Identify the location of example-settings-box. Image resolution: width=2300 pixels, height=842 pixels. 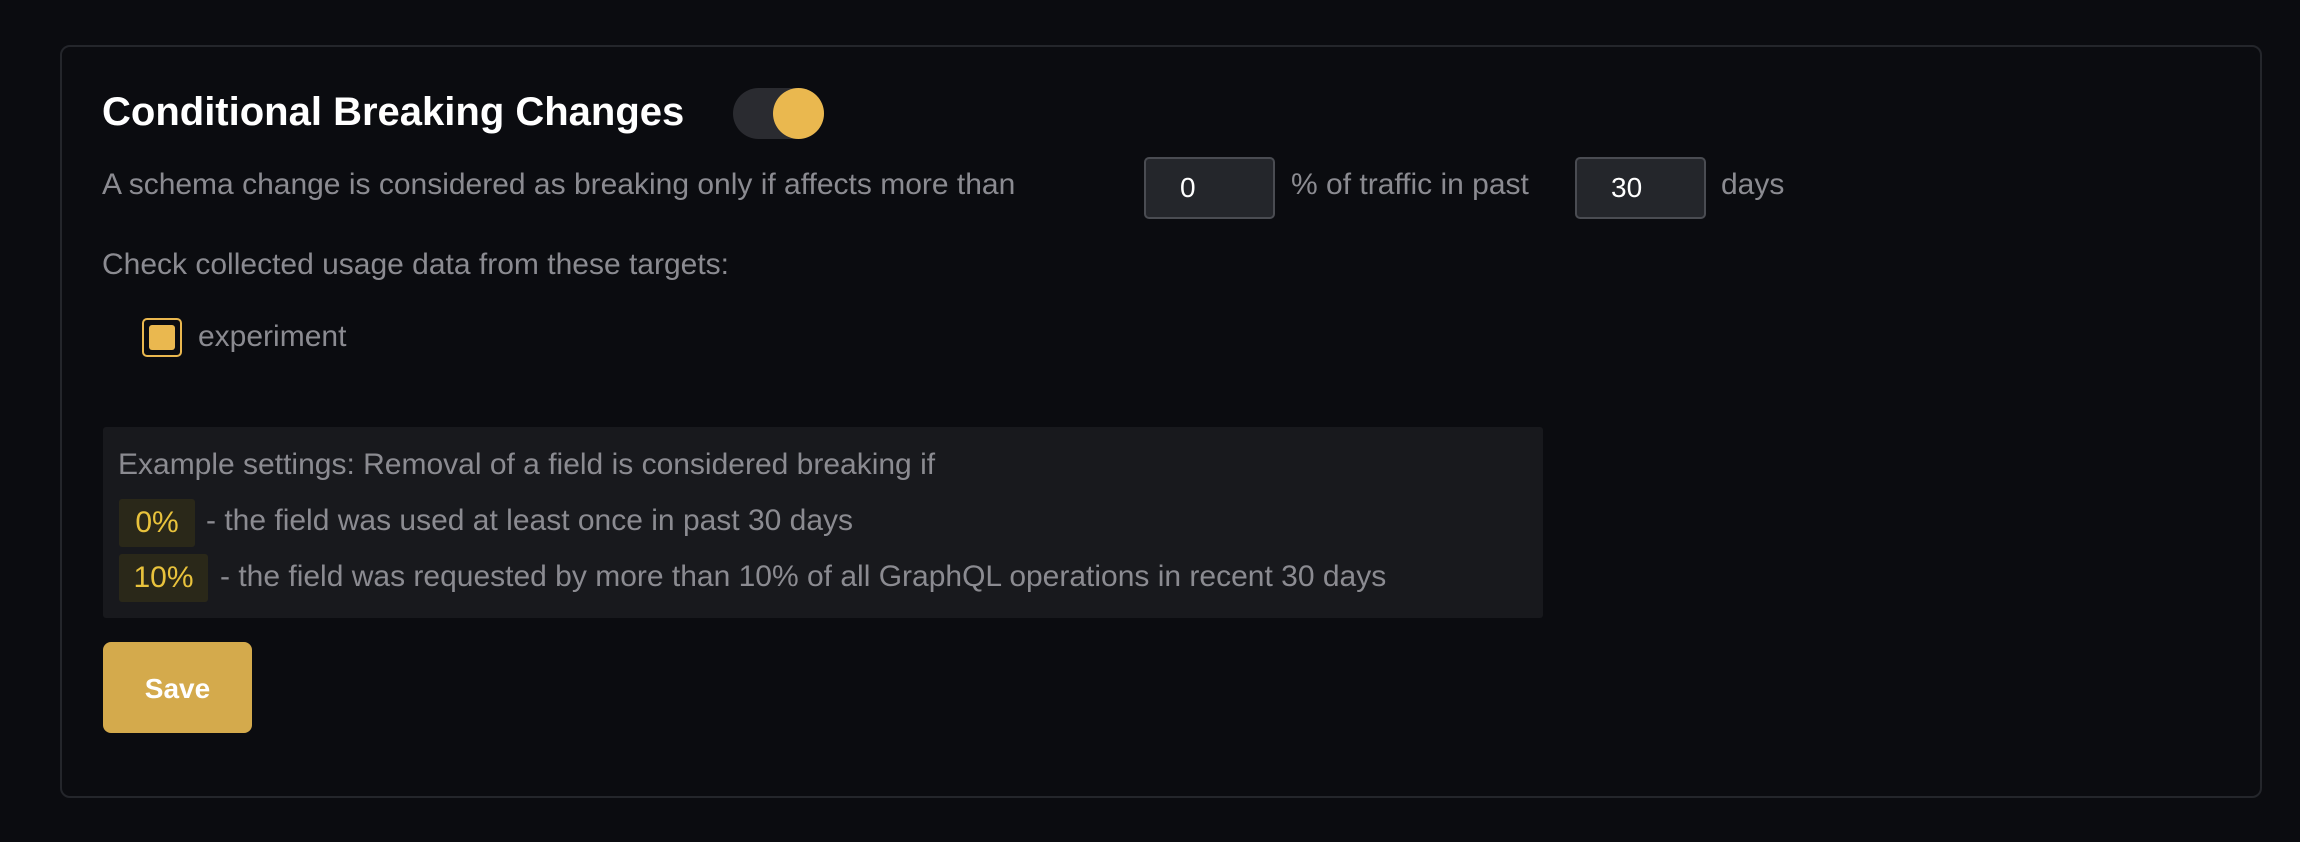
(823, 522).